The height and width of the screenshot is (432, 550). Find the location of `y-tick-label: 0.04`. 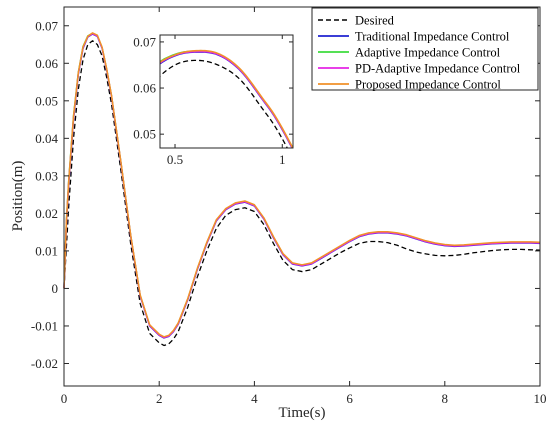

y-tick-label: 0.04 is located at coordinates (46, 138).